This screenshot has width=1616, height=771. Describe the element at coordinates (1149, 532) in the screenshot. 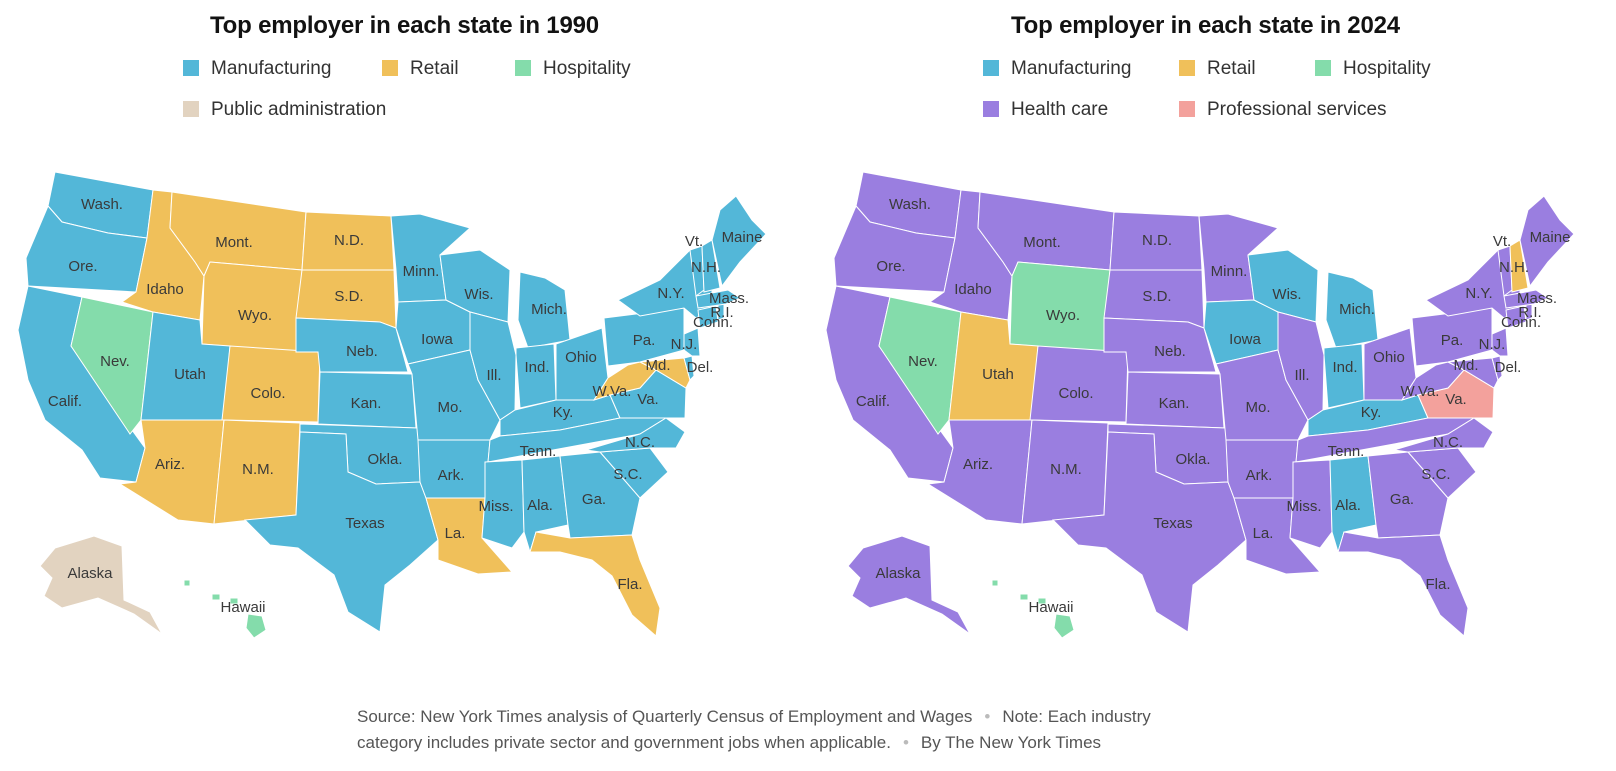

I see `state-texas` at that location.